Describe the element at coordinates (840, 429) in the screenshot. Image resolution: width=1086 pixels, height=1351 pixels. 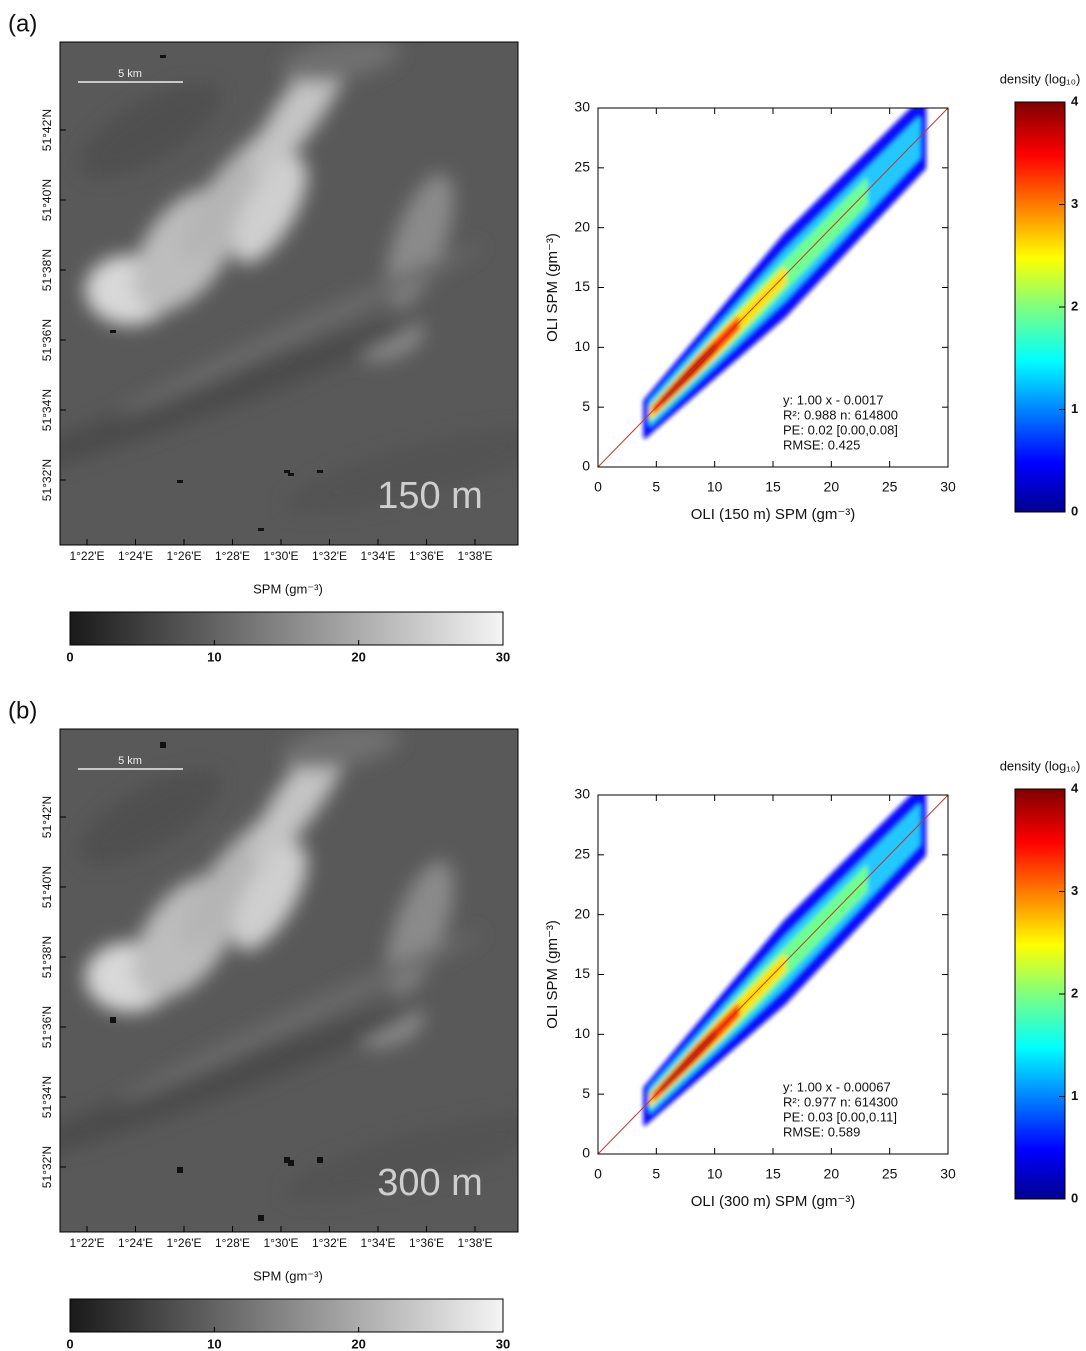
I see `stats-annotation: PE: 0.02 [0.00,0.08]` at that location.